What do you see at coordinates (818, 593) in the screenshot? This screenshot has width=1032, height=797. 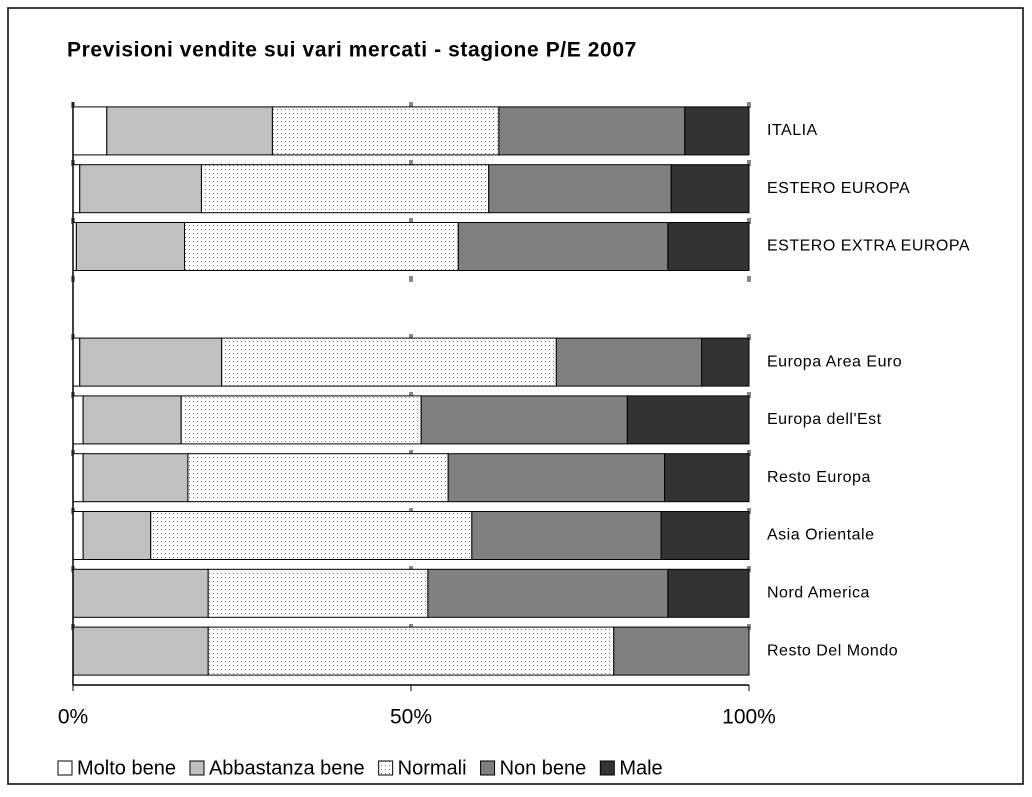 I see `category-label: Nord America` at bounding box center [818, 593].